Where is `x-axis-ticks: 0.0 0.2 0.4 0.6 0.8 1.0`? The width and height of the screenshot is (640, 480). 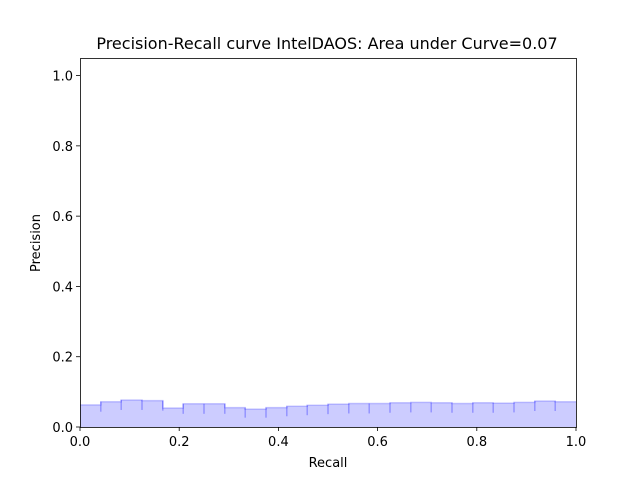
x-axis-ticks: 0.0 0.2 0.4 0.6 0.8 1.0 is located at coordinates (328, 438).